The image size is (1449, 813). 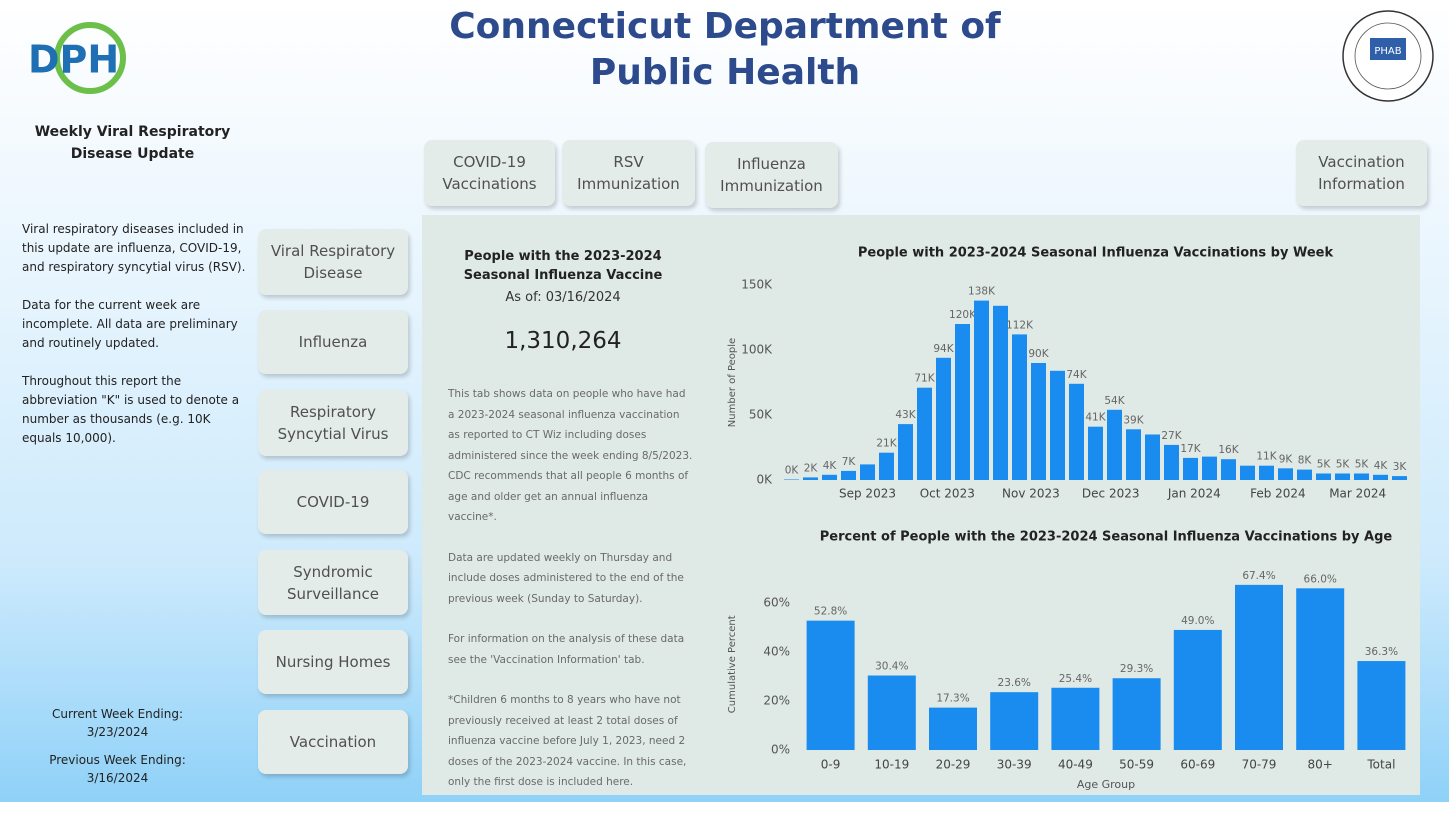 What do you see at coordinates (1381, 466) in the screenshot?
I see `data-label: 4K` at bounding box center [1381, 466].